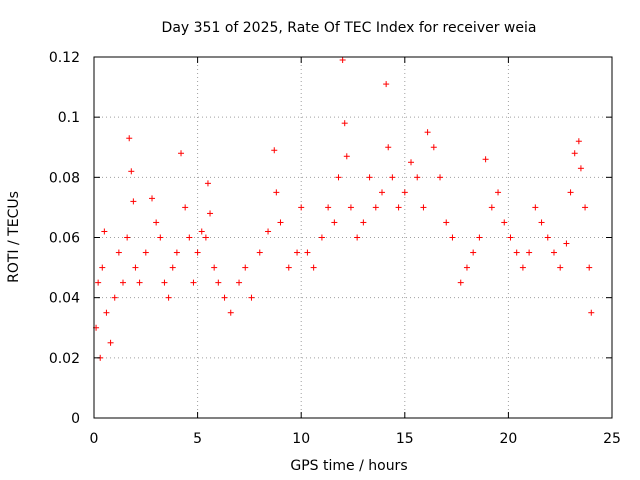 This screenshot has width=640, height=480. Describe the element at coordinates (612, 439) in the screenshot. I see `x-tick-label: 25` at that location.